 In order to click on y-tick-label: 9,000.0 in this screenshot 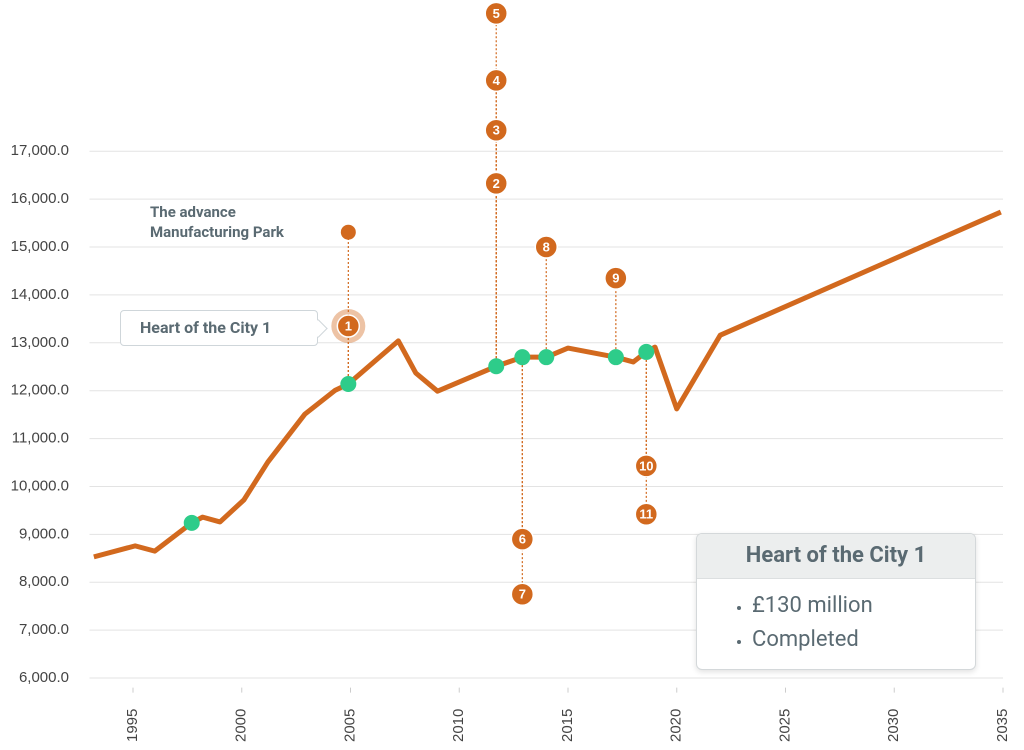, I will do `click(44, 533)`.